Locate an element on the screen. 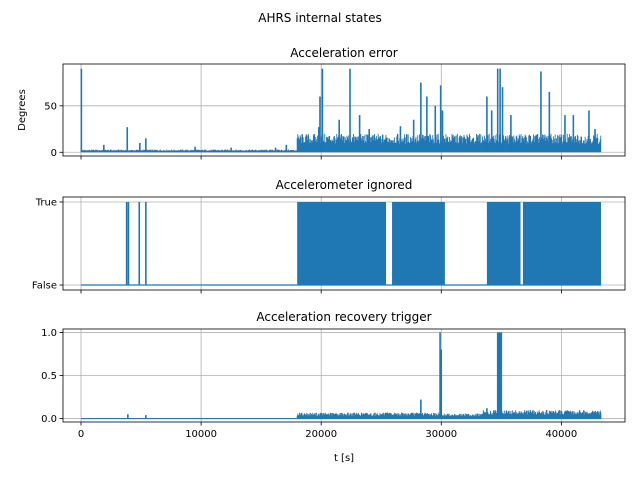 The height and width of the screenshot is (480, 640). y-tick-label: 0 is located at coordinates (54, 153).